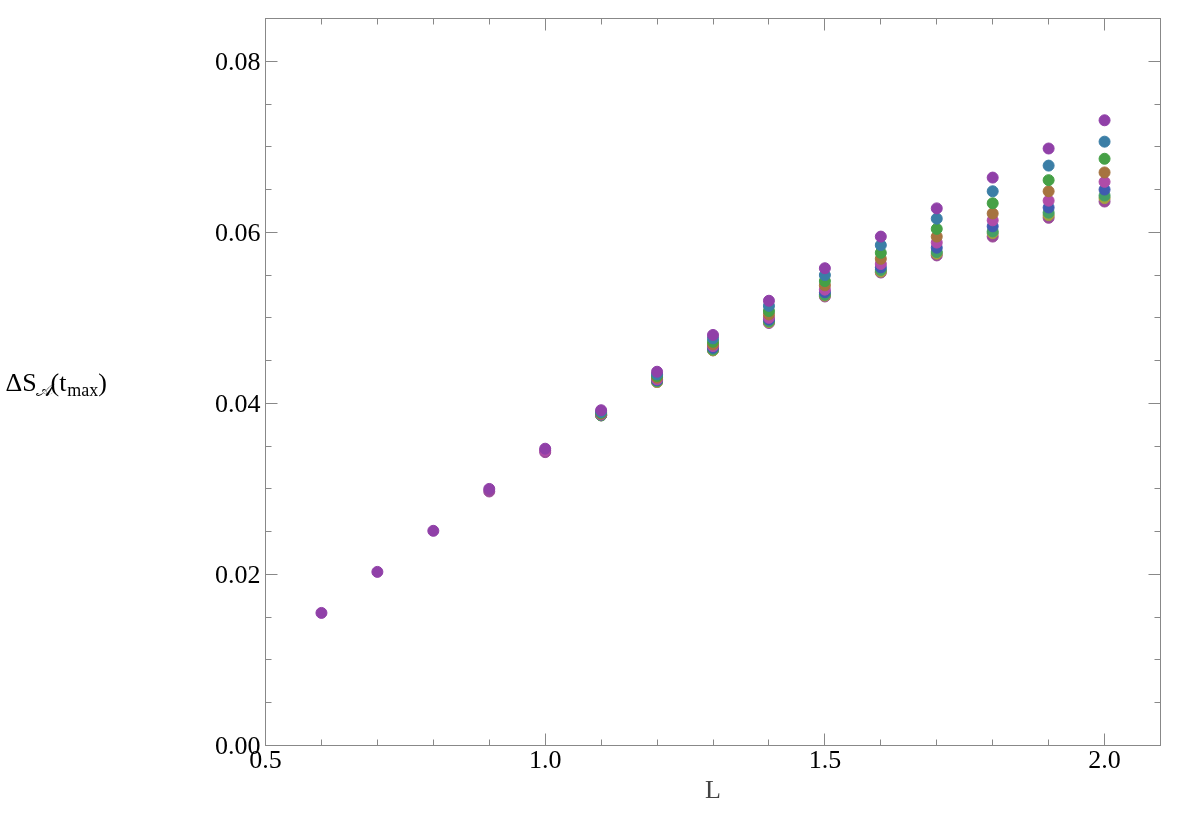  I want to click on y-tick-label: 0.06, so click(238, 232).